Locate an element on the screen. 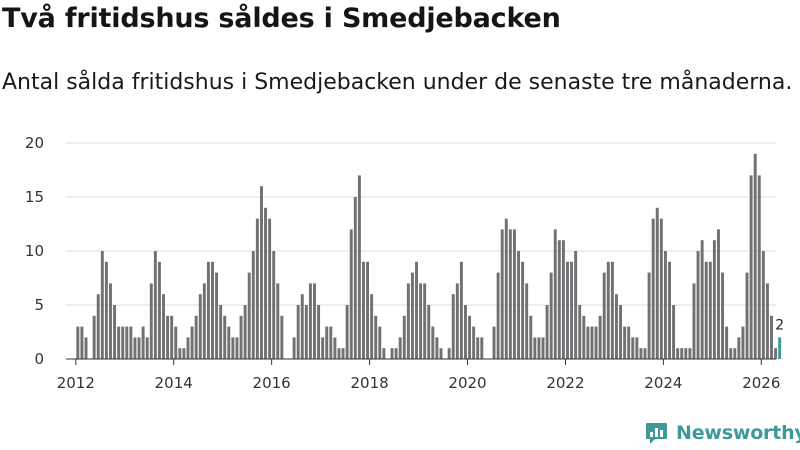 The image size is (800, 450). brand-name: Newsworthy is located at coordinates (738, 433).